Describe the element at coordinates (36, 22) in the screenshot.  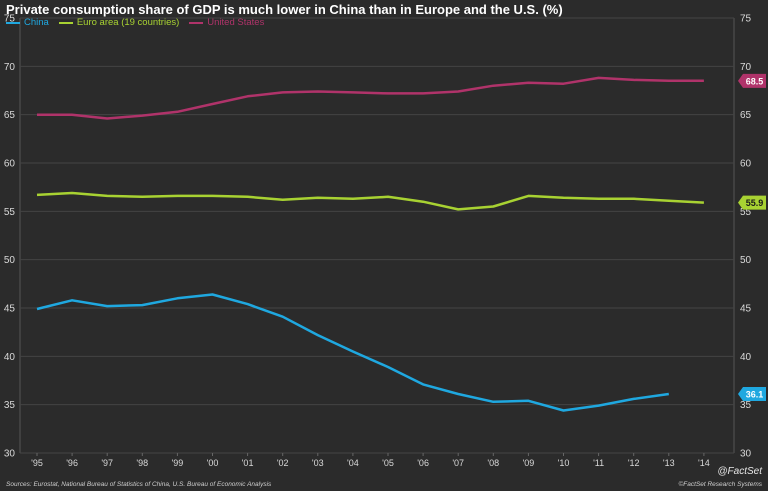
I see `legend-label-china: China` at that location.